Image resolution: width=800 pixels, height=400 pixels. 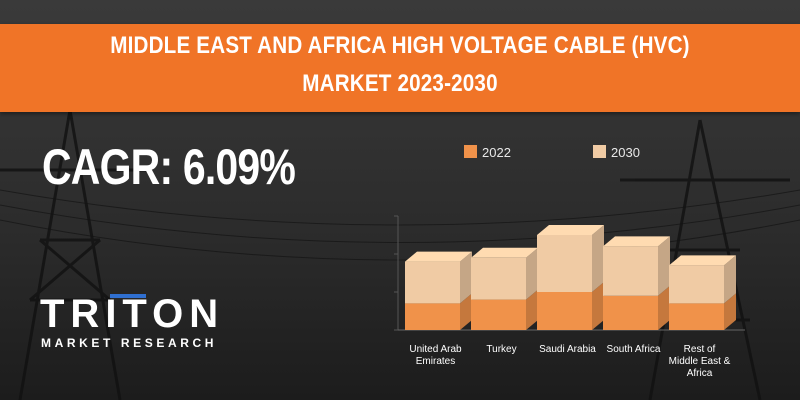 I want to click on x-tick-label-line: Africa, so click(x=700, y=373).